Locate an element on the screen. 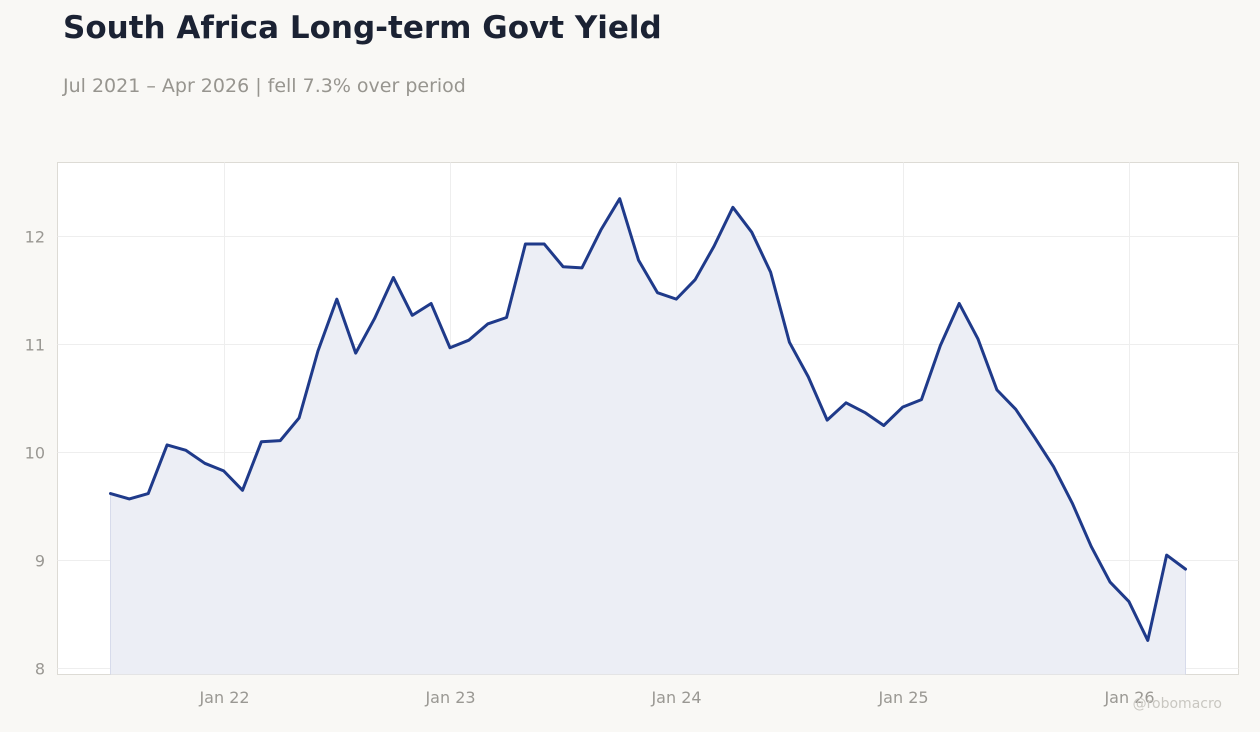 This screenshot has width=1260, height=732. credit-watermark: @robomacro is located at coordinates (1177, 704).